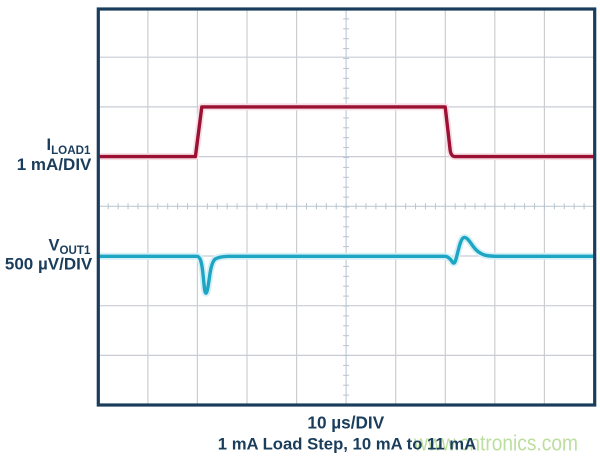 This screenshot has width=600, height=465. Describe the element at coordinates (49, 264) in the screenshot. I see `svg-text: 500 µV/DIV` at that location.